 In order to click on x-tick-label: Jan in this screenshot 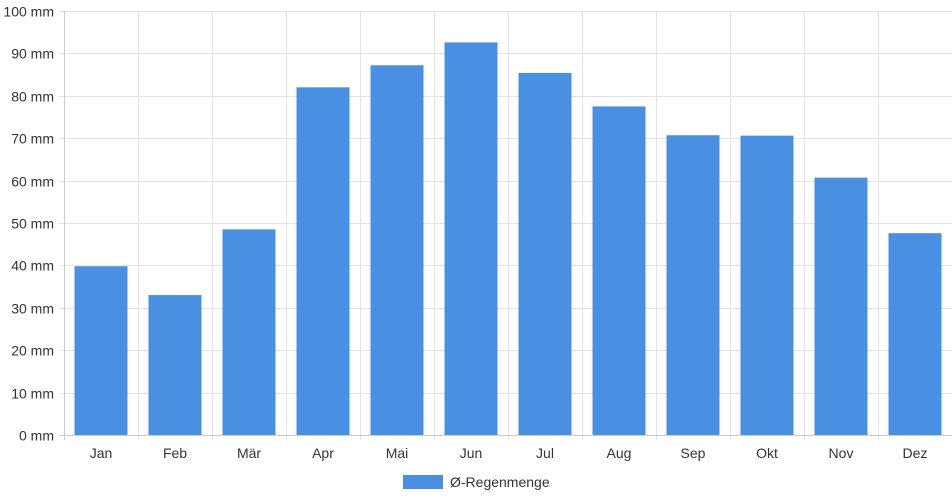, I will do `click(101, 453)`.